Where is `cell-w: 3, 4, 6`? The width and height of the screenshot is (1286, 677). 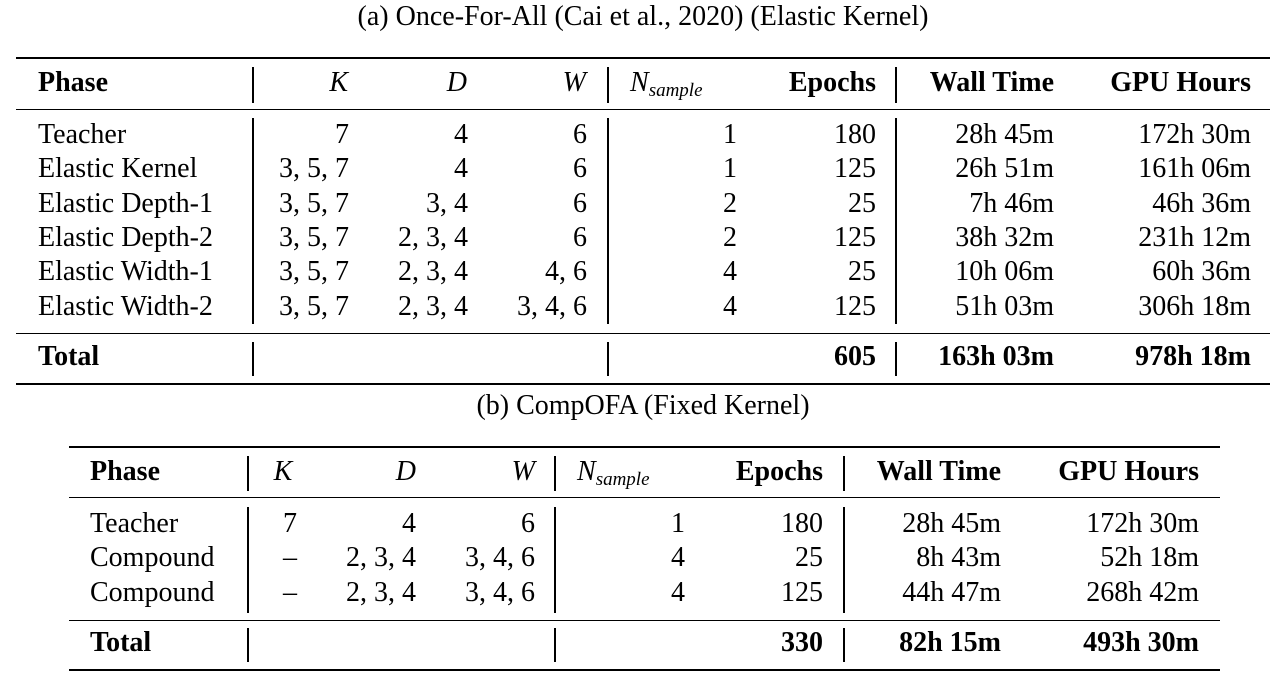
cell-w: 3, 4, 6 is located at coordinates (552, 306).